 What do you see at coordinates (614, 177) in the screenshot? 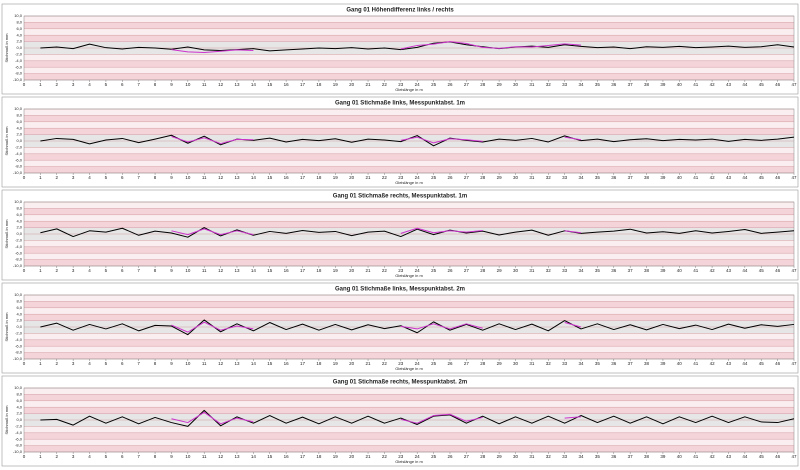
I see `x-tick-label: 36` at bounding box center [614, 177].